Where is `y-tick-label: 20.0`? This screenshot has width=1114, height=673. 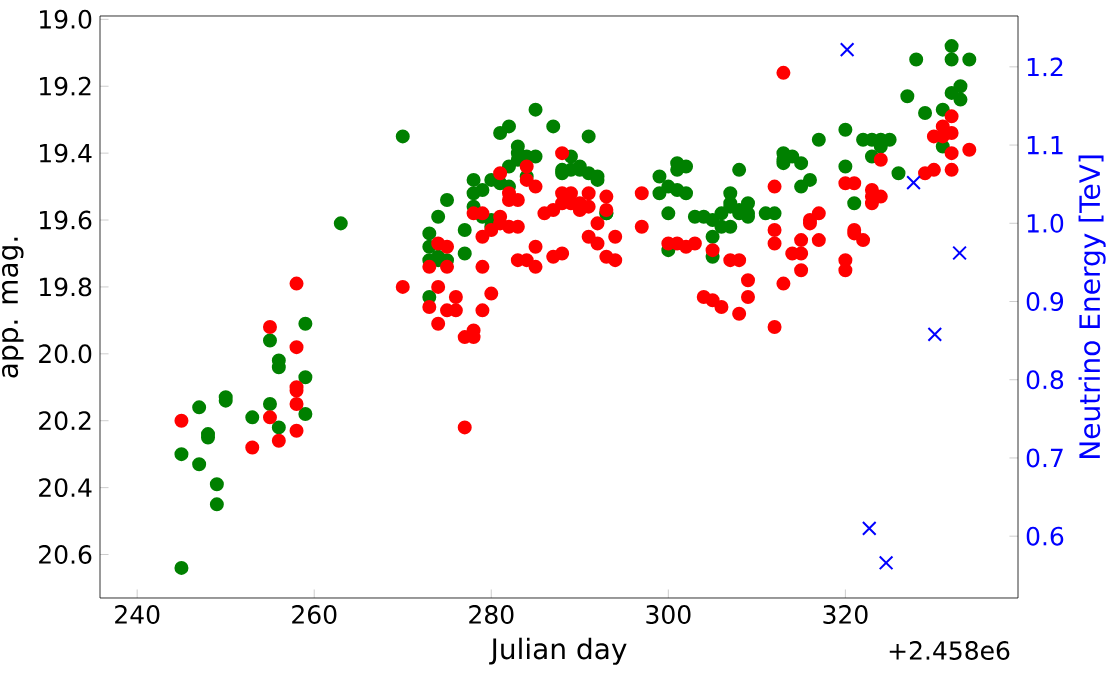 y-tick-label: 20.0 is located at coordinates (65, 354).